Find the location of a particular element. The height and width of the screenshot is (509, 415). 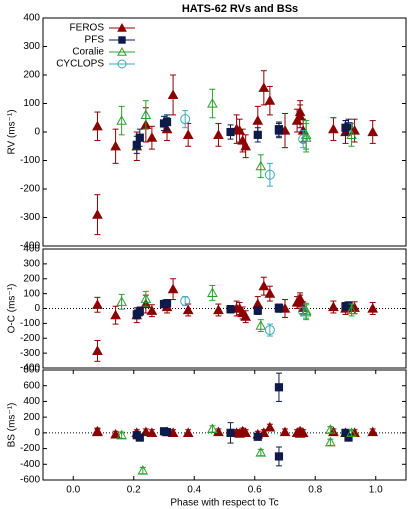

y-axis-label: BS (ms⁻¹) is located at coordinates (12, 425).